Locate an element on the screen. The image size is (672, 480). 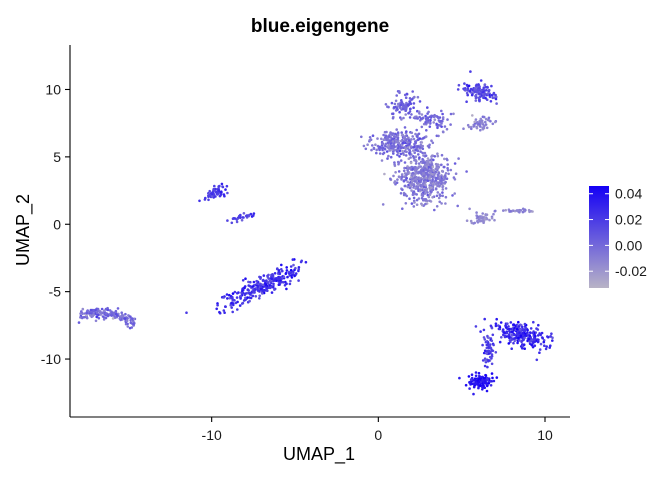
chart-title: blue.eigengene is located at coordinates (320, 26).